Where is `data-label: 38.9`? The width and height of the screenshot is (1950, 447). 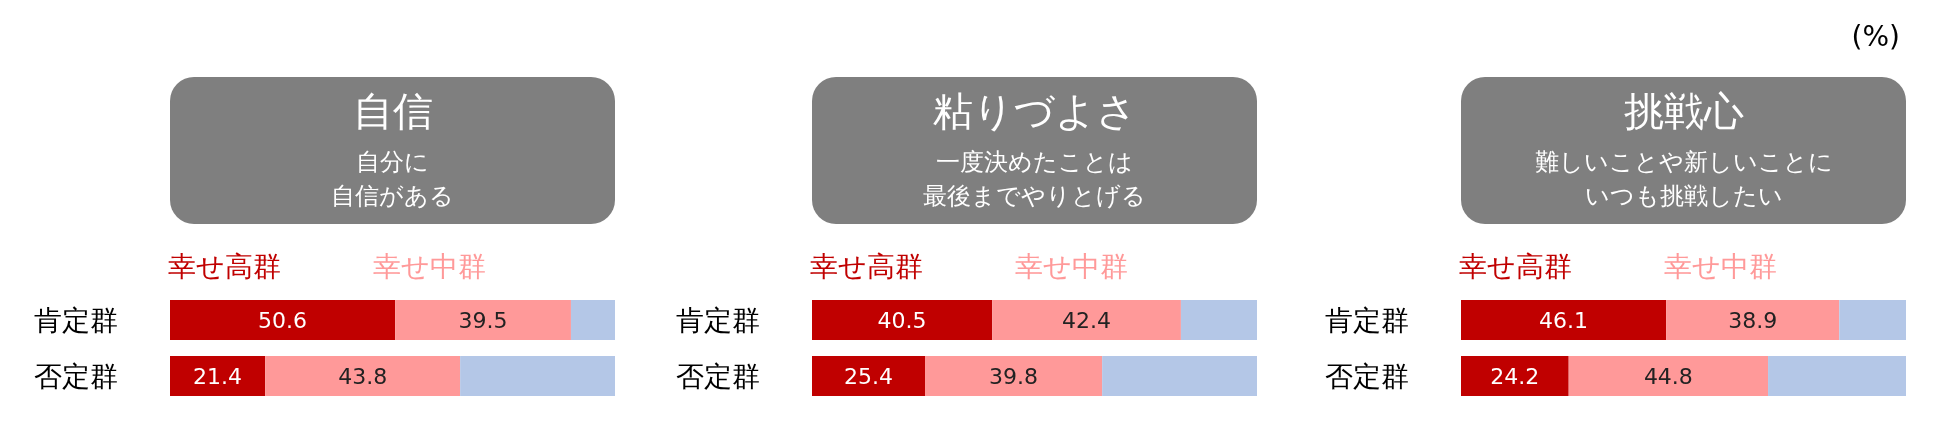 data-label: 38.9 is located at coordinates (1753, 320).